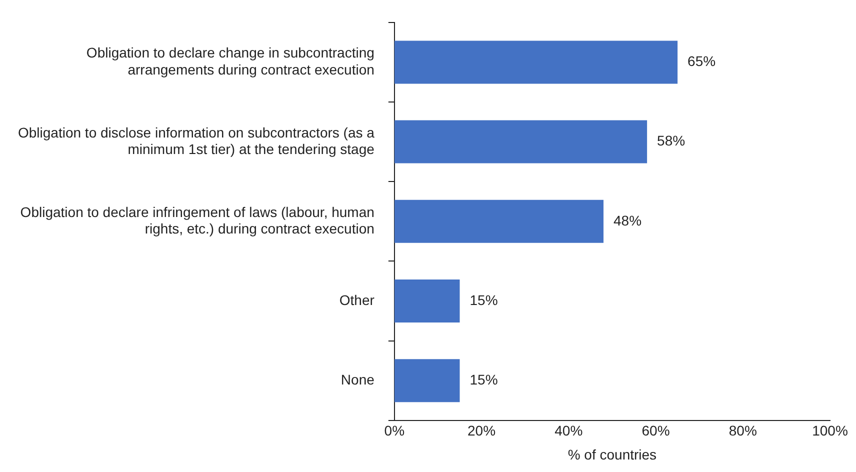 This screenshot has height=472, width=856. I want to click on x-tick-label: 20%, so click(482, 430).